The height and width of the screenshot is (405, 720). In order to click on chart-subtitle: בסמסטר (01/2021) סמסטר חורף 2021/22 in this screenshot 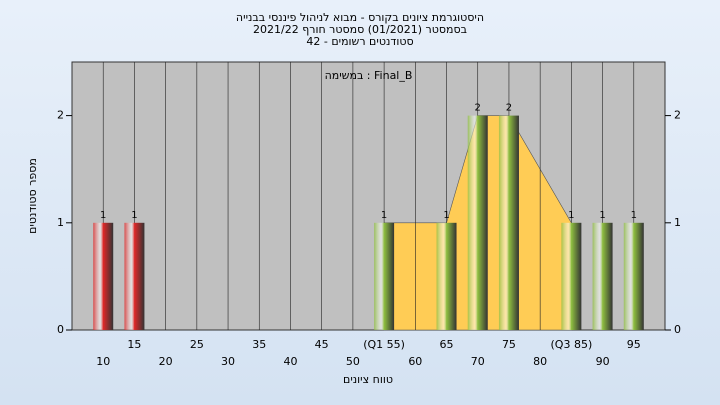, I will do `click(360, 29)`.